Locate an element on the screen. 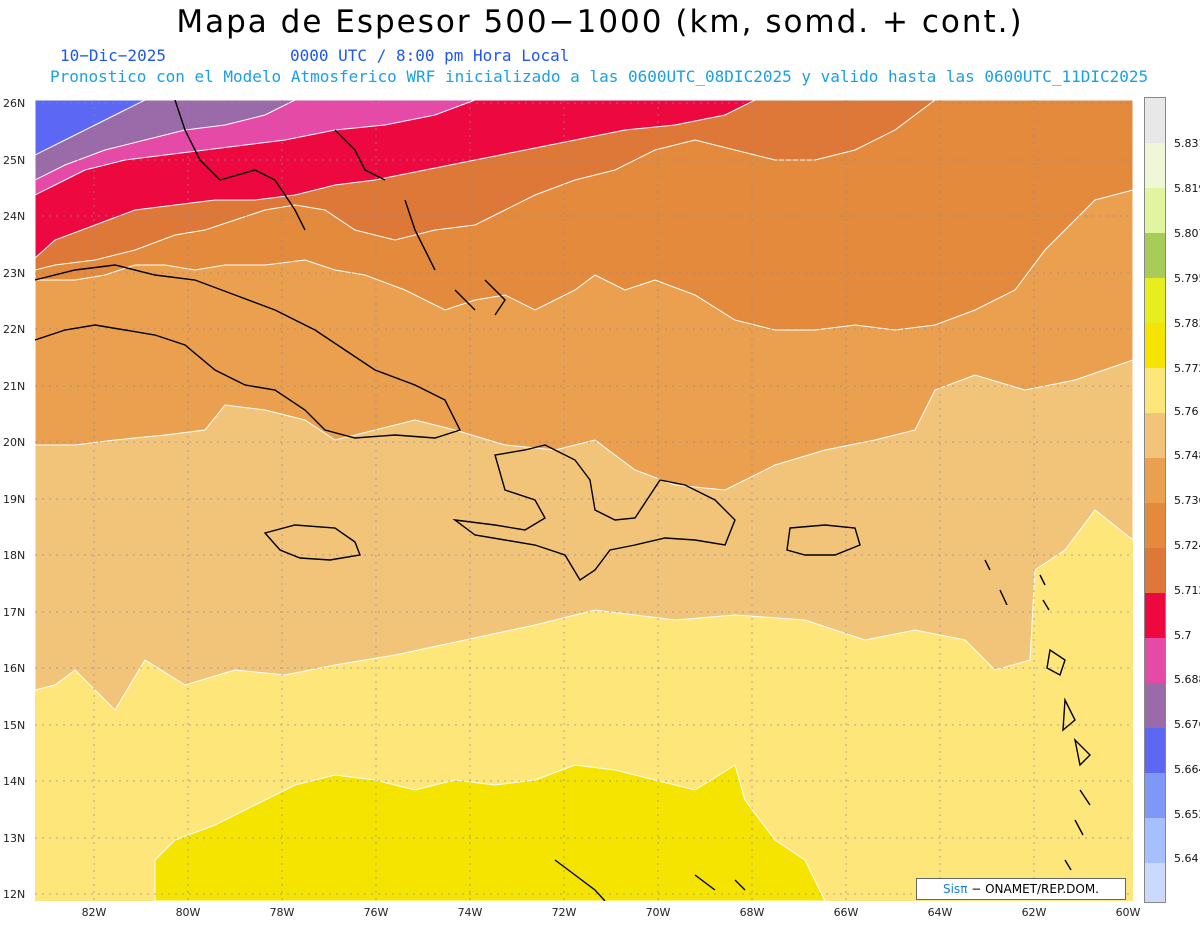 This screenshot has width=1200, height=927. lesser-antilles is located at coordinates (1037, 715).